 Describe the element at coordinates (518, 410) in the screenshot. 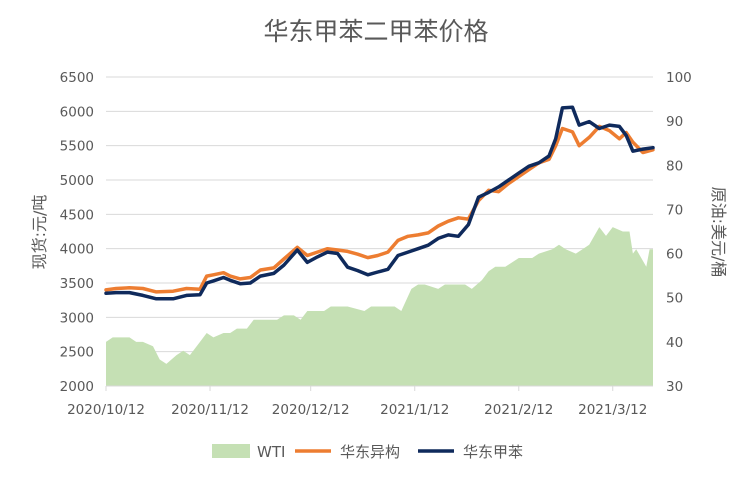

I see `x-tick-label: 2021/2/12` at that location.